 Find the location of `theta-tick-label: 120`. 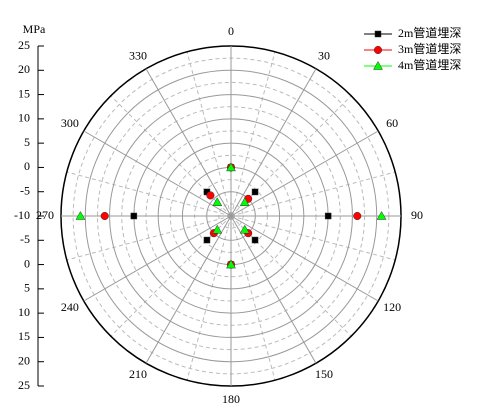

theta-tick-label: 120 is located at coordinates (392, 307).